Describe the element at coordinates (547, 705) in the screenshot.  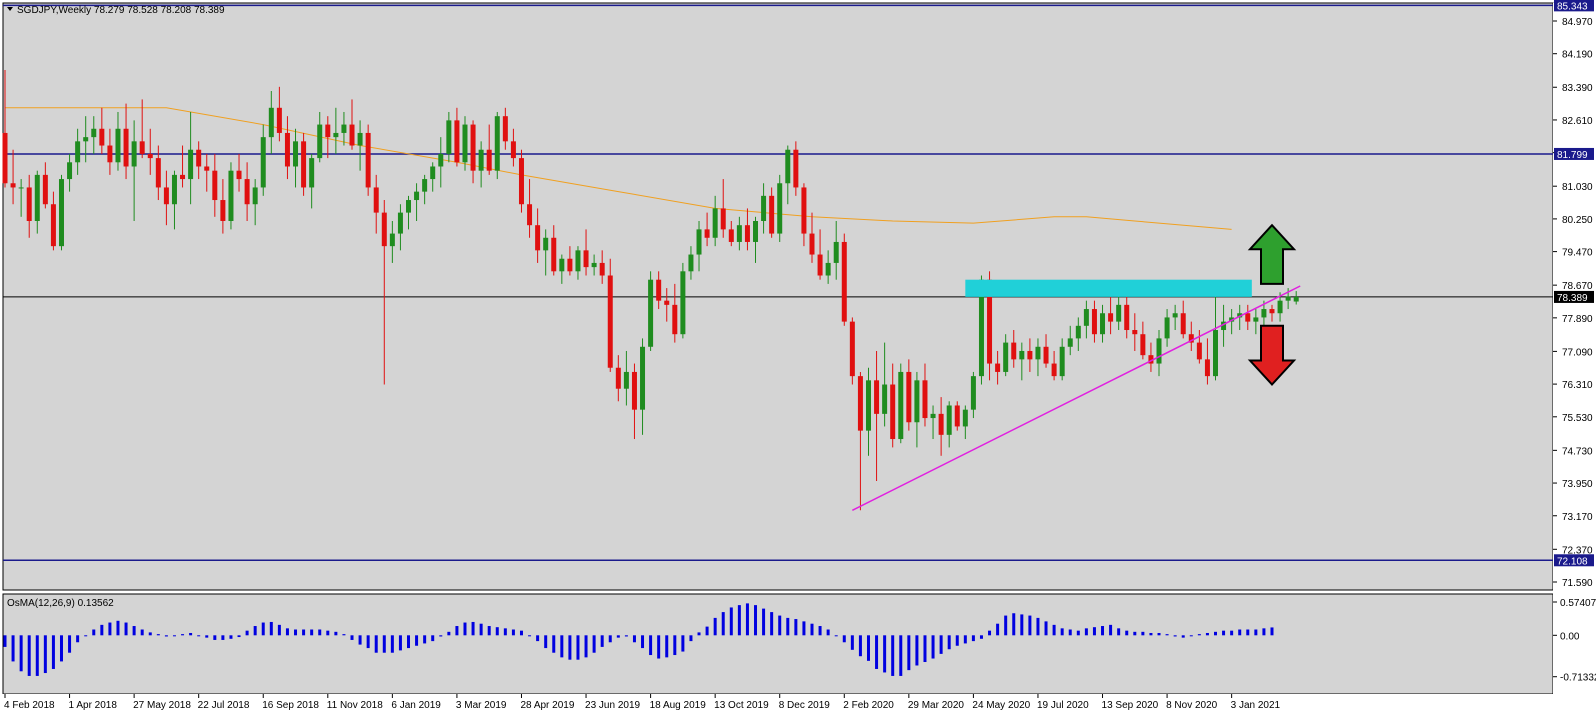
I see `x-tick-label: 28 Apr 2019` at that location.